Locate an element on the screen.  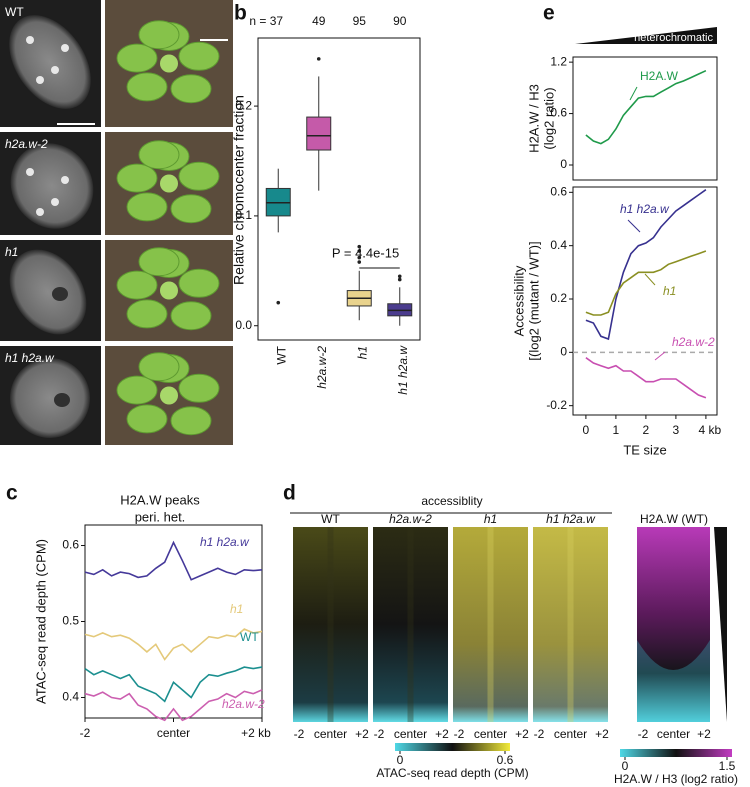
gradient-header is located at coordinates (646, 35).